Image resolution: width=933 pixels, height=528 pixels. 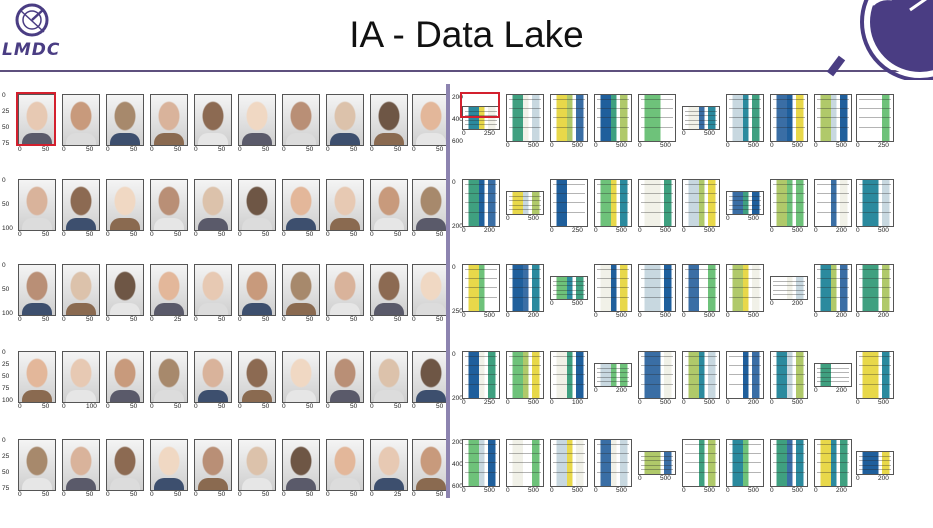 I want to click on face-y-tick: 25, so click(x=6, y=111).